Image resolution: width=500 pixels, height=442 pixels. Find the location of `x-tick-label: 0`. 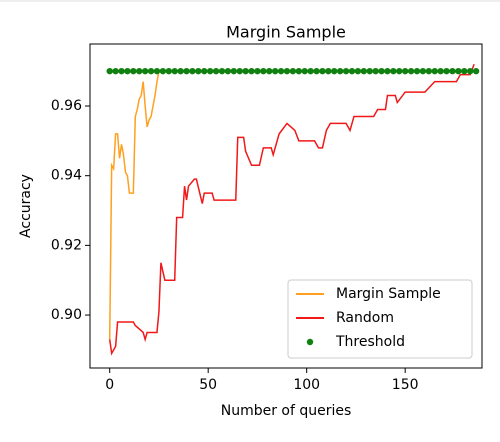

x-tick-label: 0 is located at coordinates (109, 385).